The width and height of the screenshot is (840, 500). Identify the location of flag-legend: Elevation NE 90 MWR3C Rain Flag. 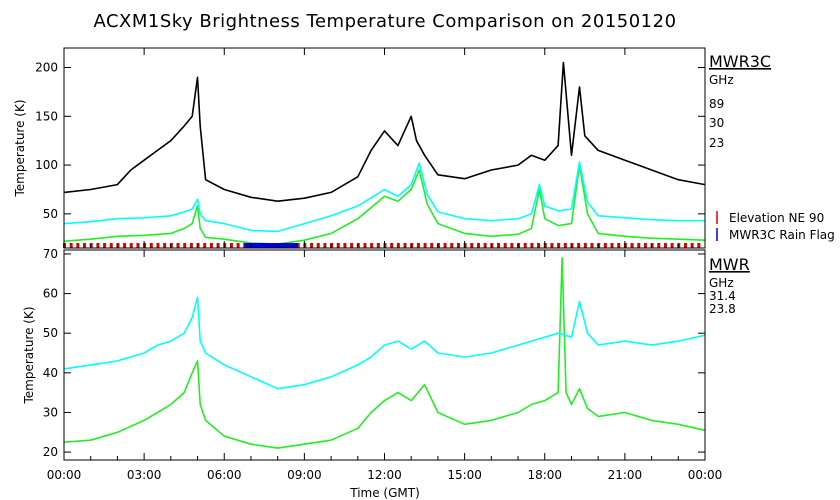
(775, 226).